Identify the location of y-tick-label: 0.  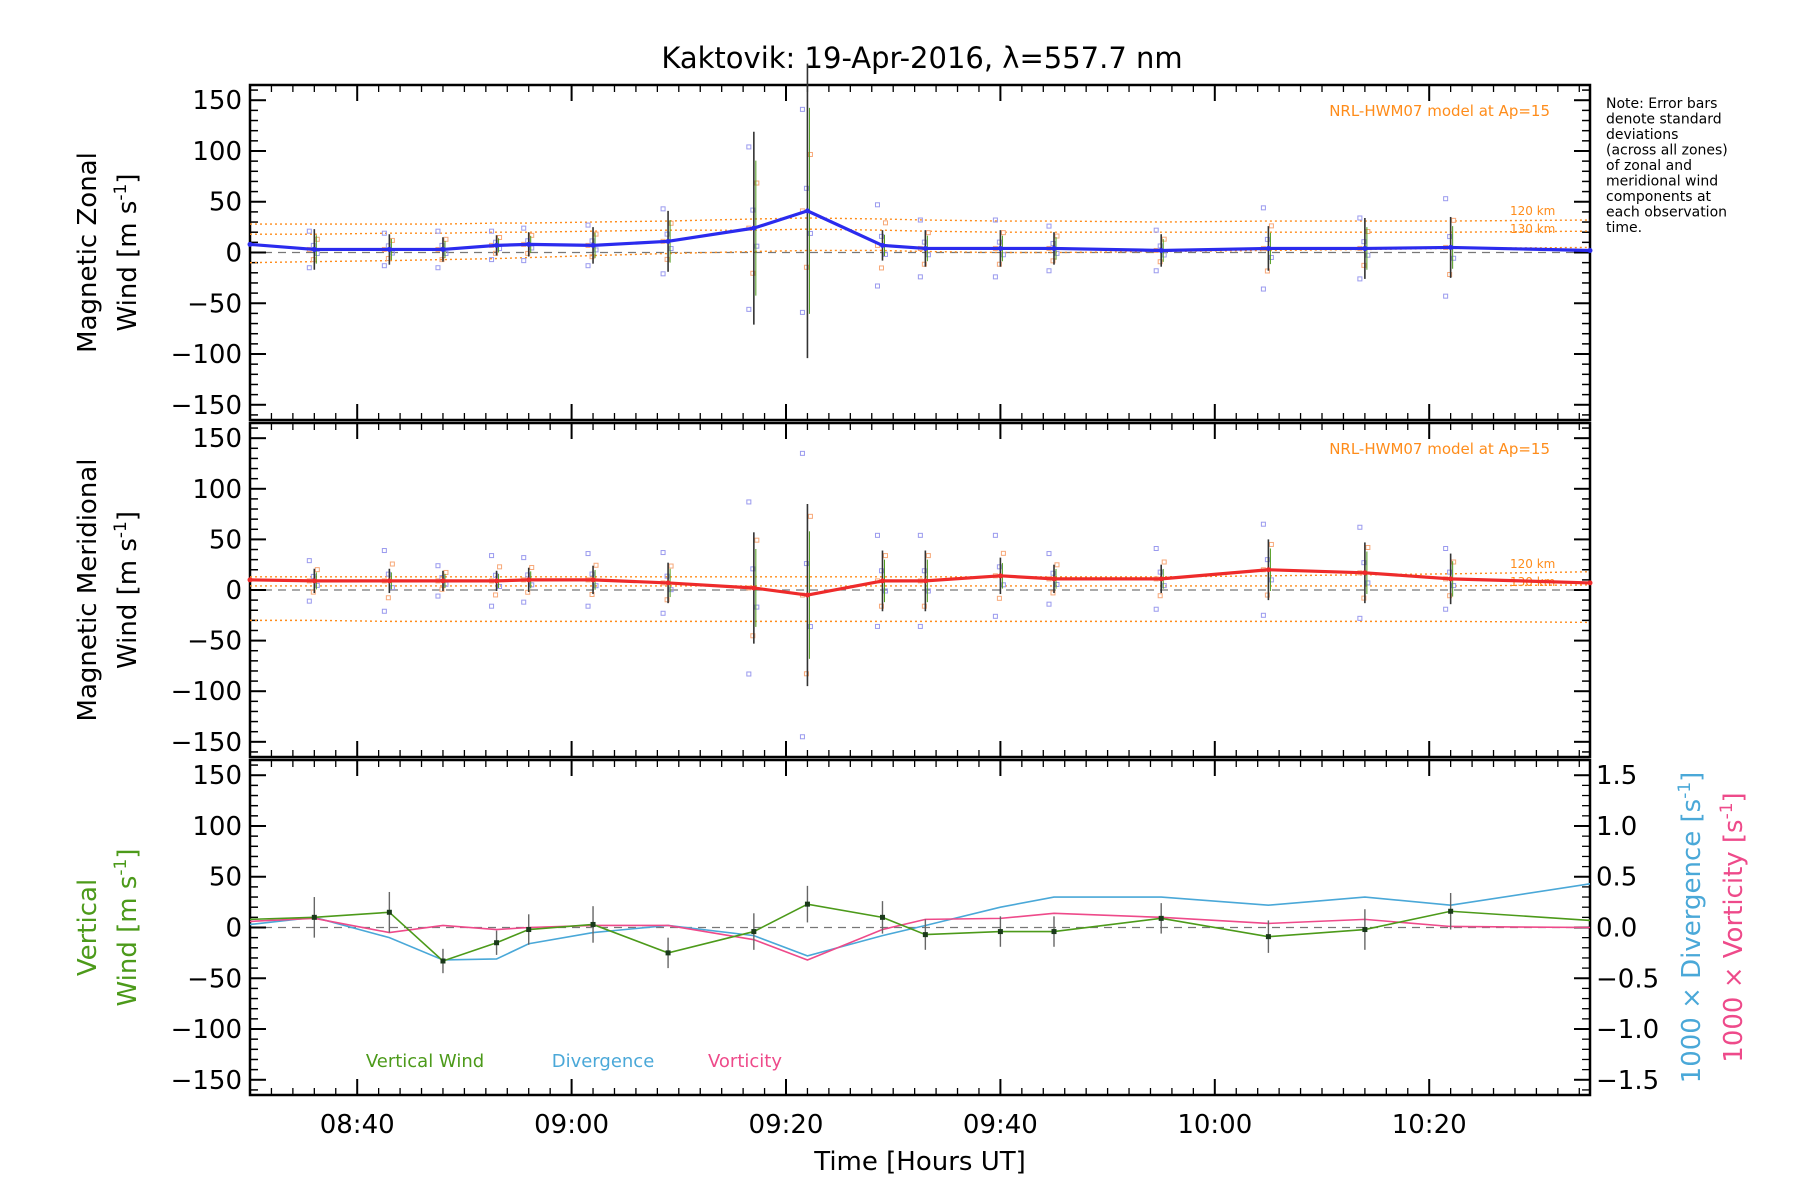
(233, 591).